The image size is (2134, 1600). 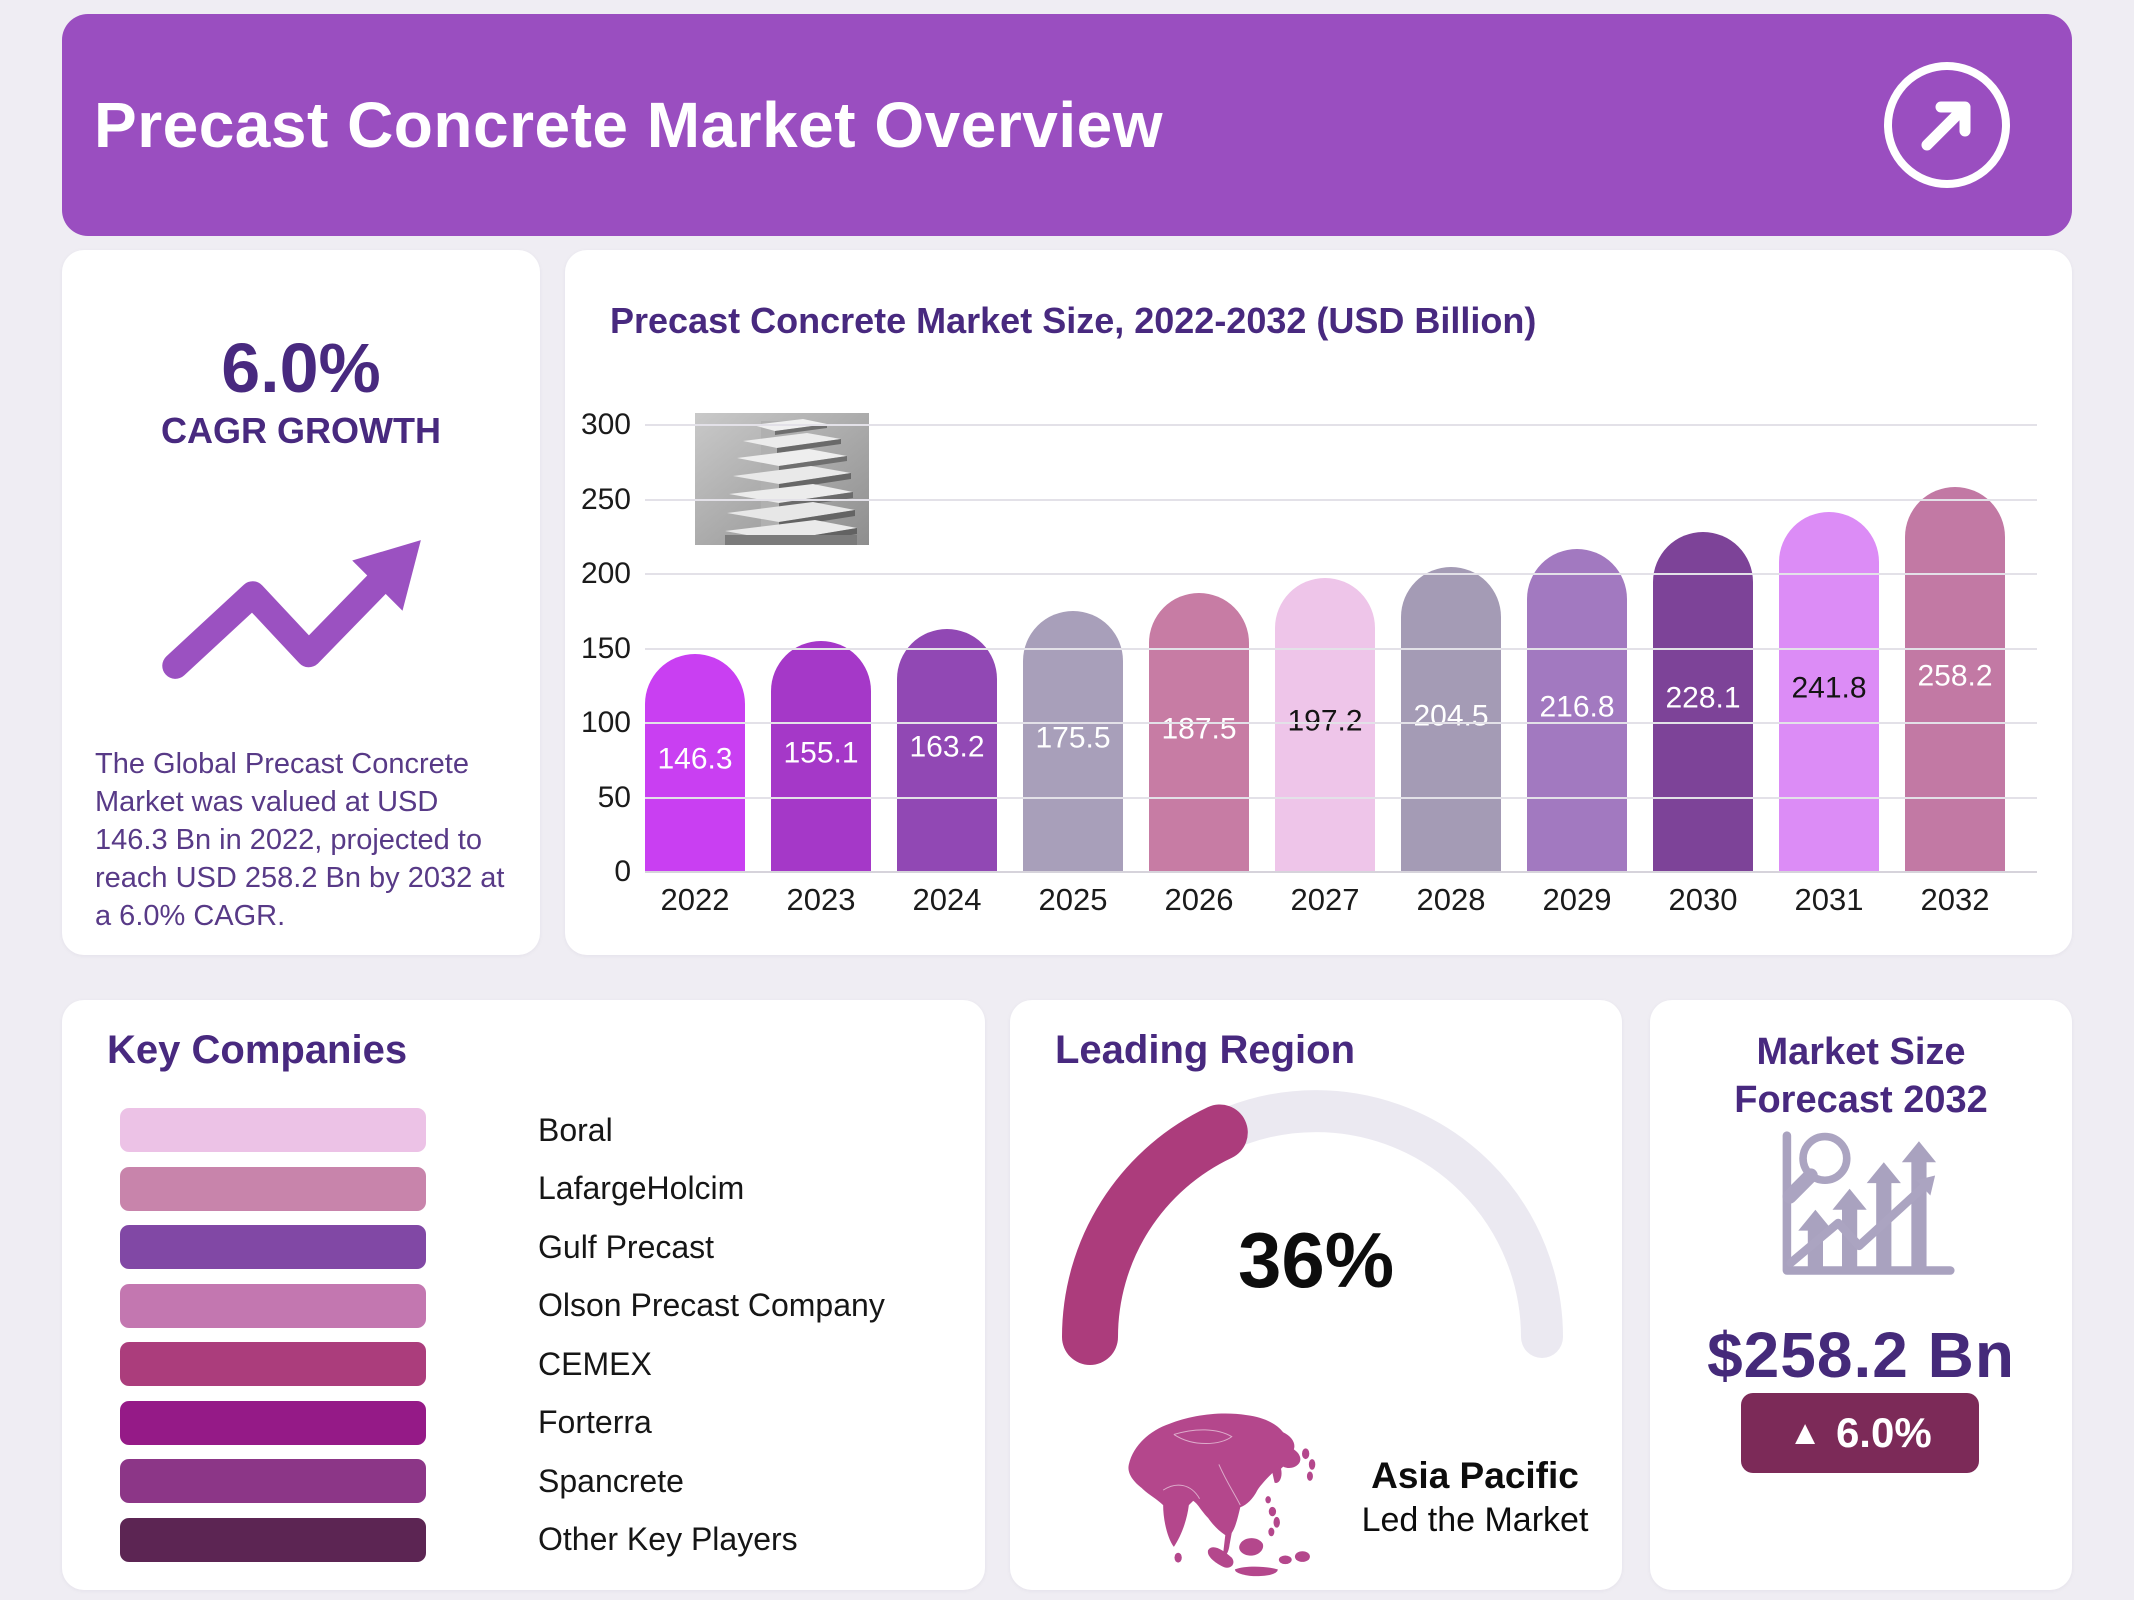 I want to click on forecast-value: $258.2 Bn, so click(x=1861, y=1355).